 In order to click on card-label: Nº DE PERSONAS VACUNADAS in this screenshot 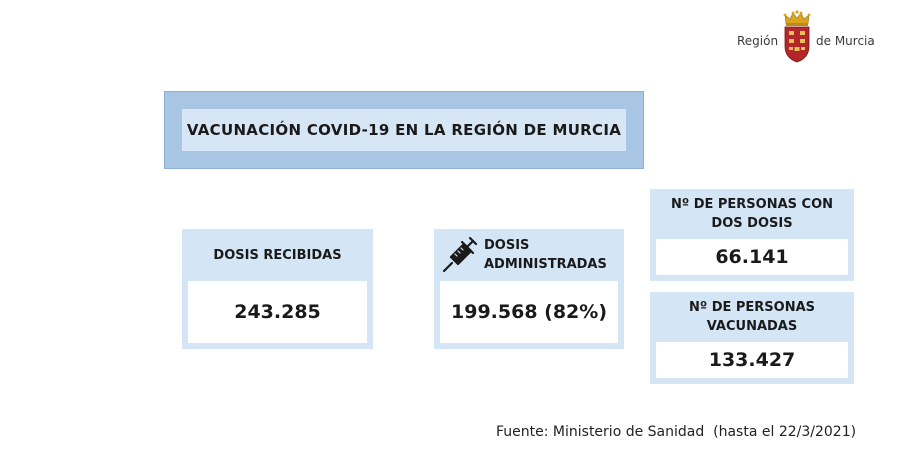, I will do `click(752, 317)`.